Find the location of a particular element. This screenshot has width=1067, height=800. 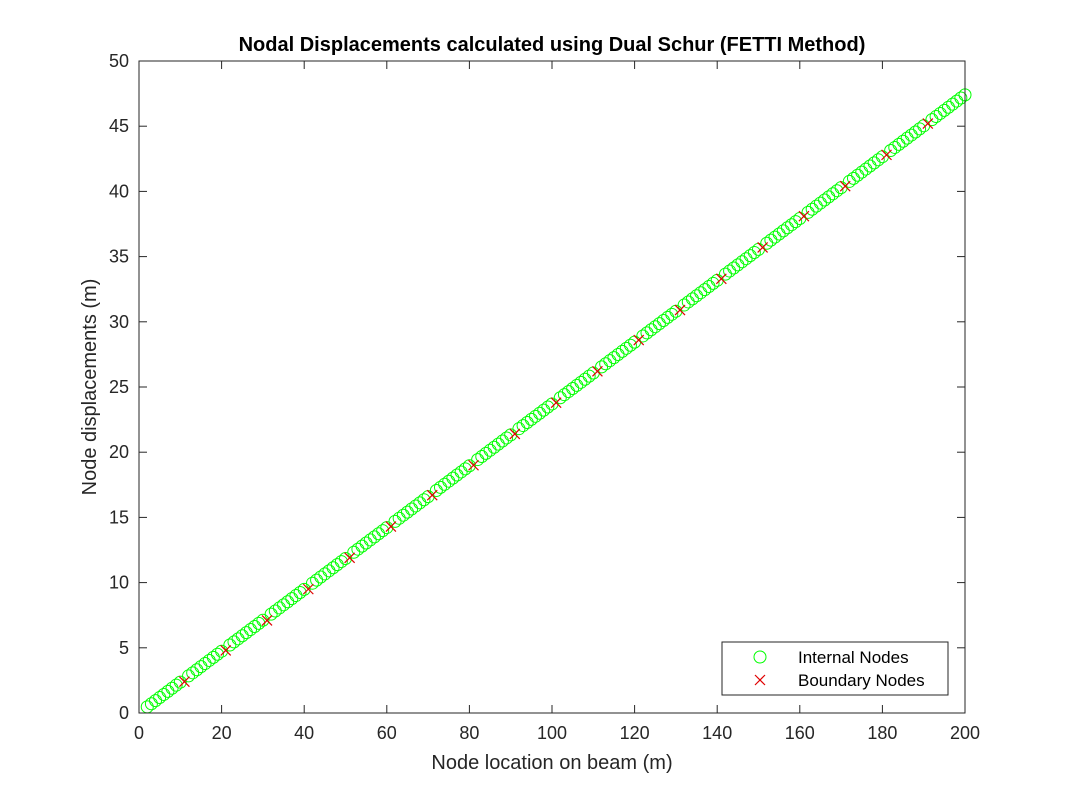

legend-boundary-nodes-label: Boundary Nodes is located at coordinates (861, 680).